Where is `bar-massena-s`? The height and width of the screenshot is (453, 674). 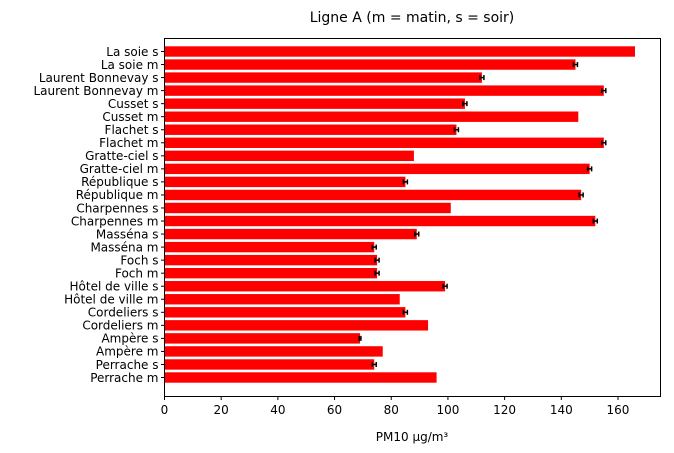 bar-massena-s is located at coordinates (290, 234).